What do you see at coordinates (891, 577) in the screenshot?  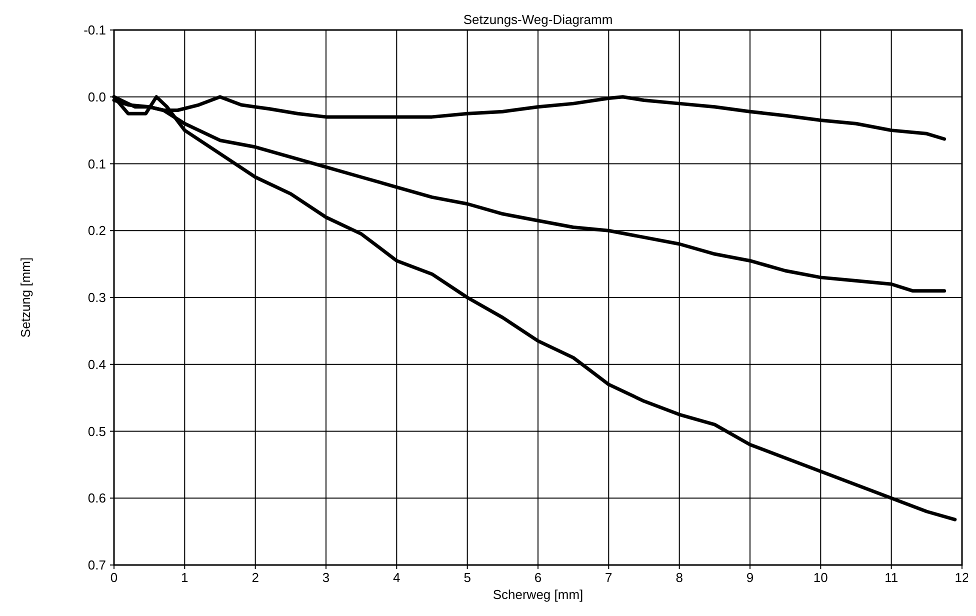 I see `x-tick-label: 11` at bounding box center [891, 577].